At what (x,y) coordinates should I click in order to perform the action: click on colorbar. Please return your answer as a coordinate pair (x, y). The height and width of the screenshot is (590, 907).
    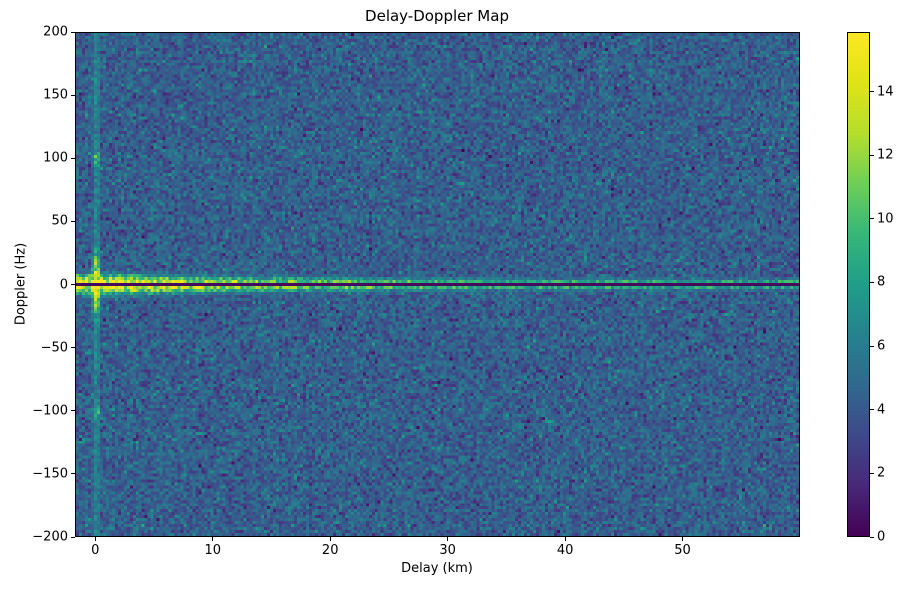
    Looking at the image, I should click on (858, 284).